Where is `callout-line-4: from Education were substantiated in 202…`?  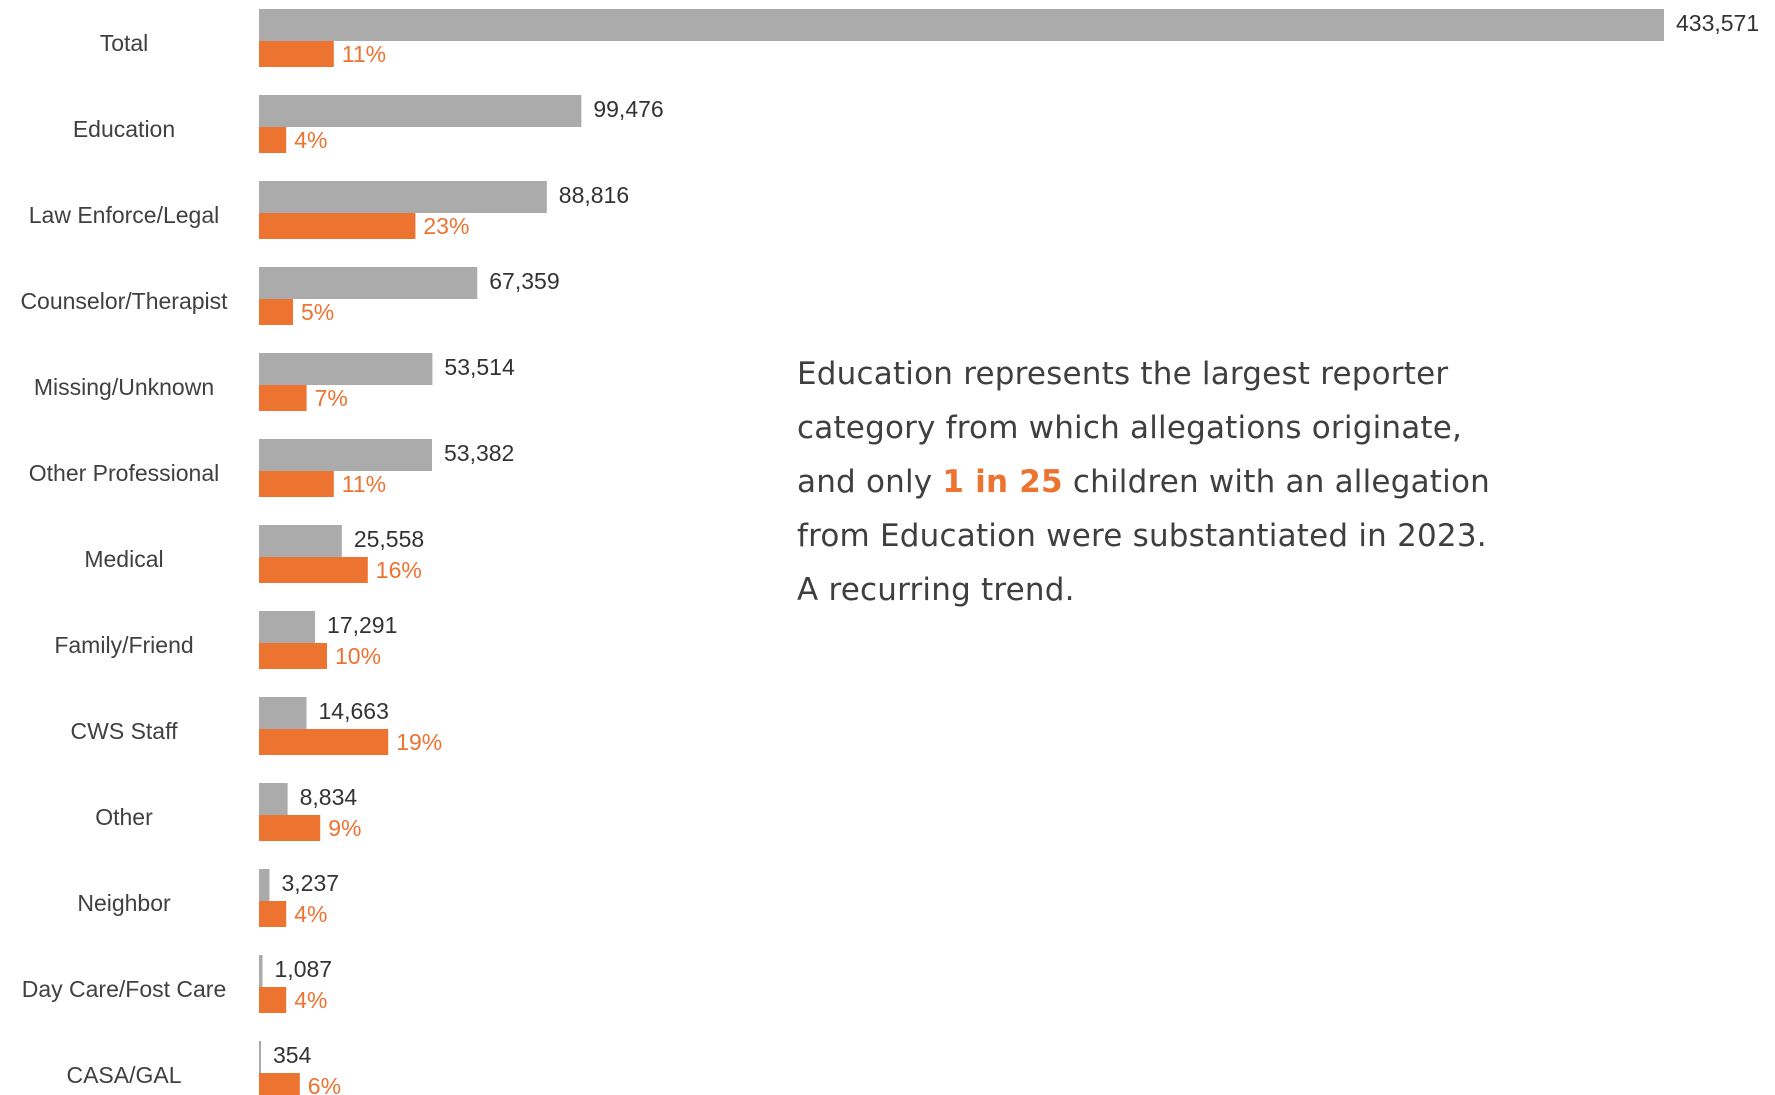
callout-line-4: from Education were substantiated in 202… is located at coordinates (1142, 536).